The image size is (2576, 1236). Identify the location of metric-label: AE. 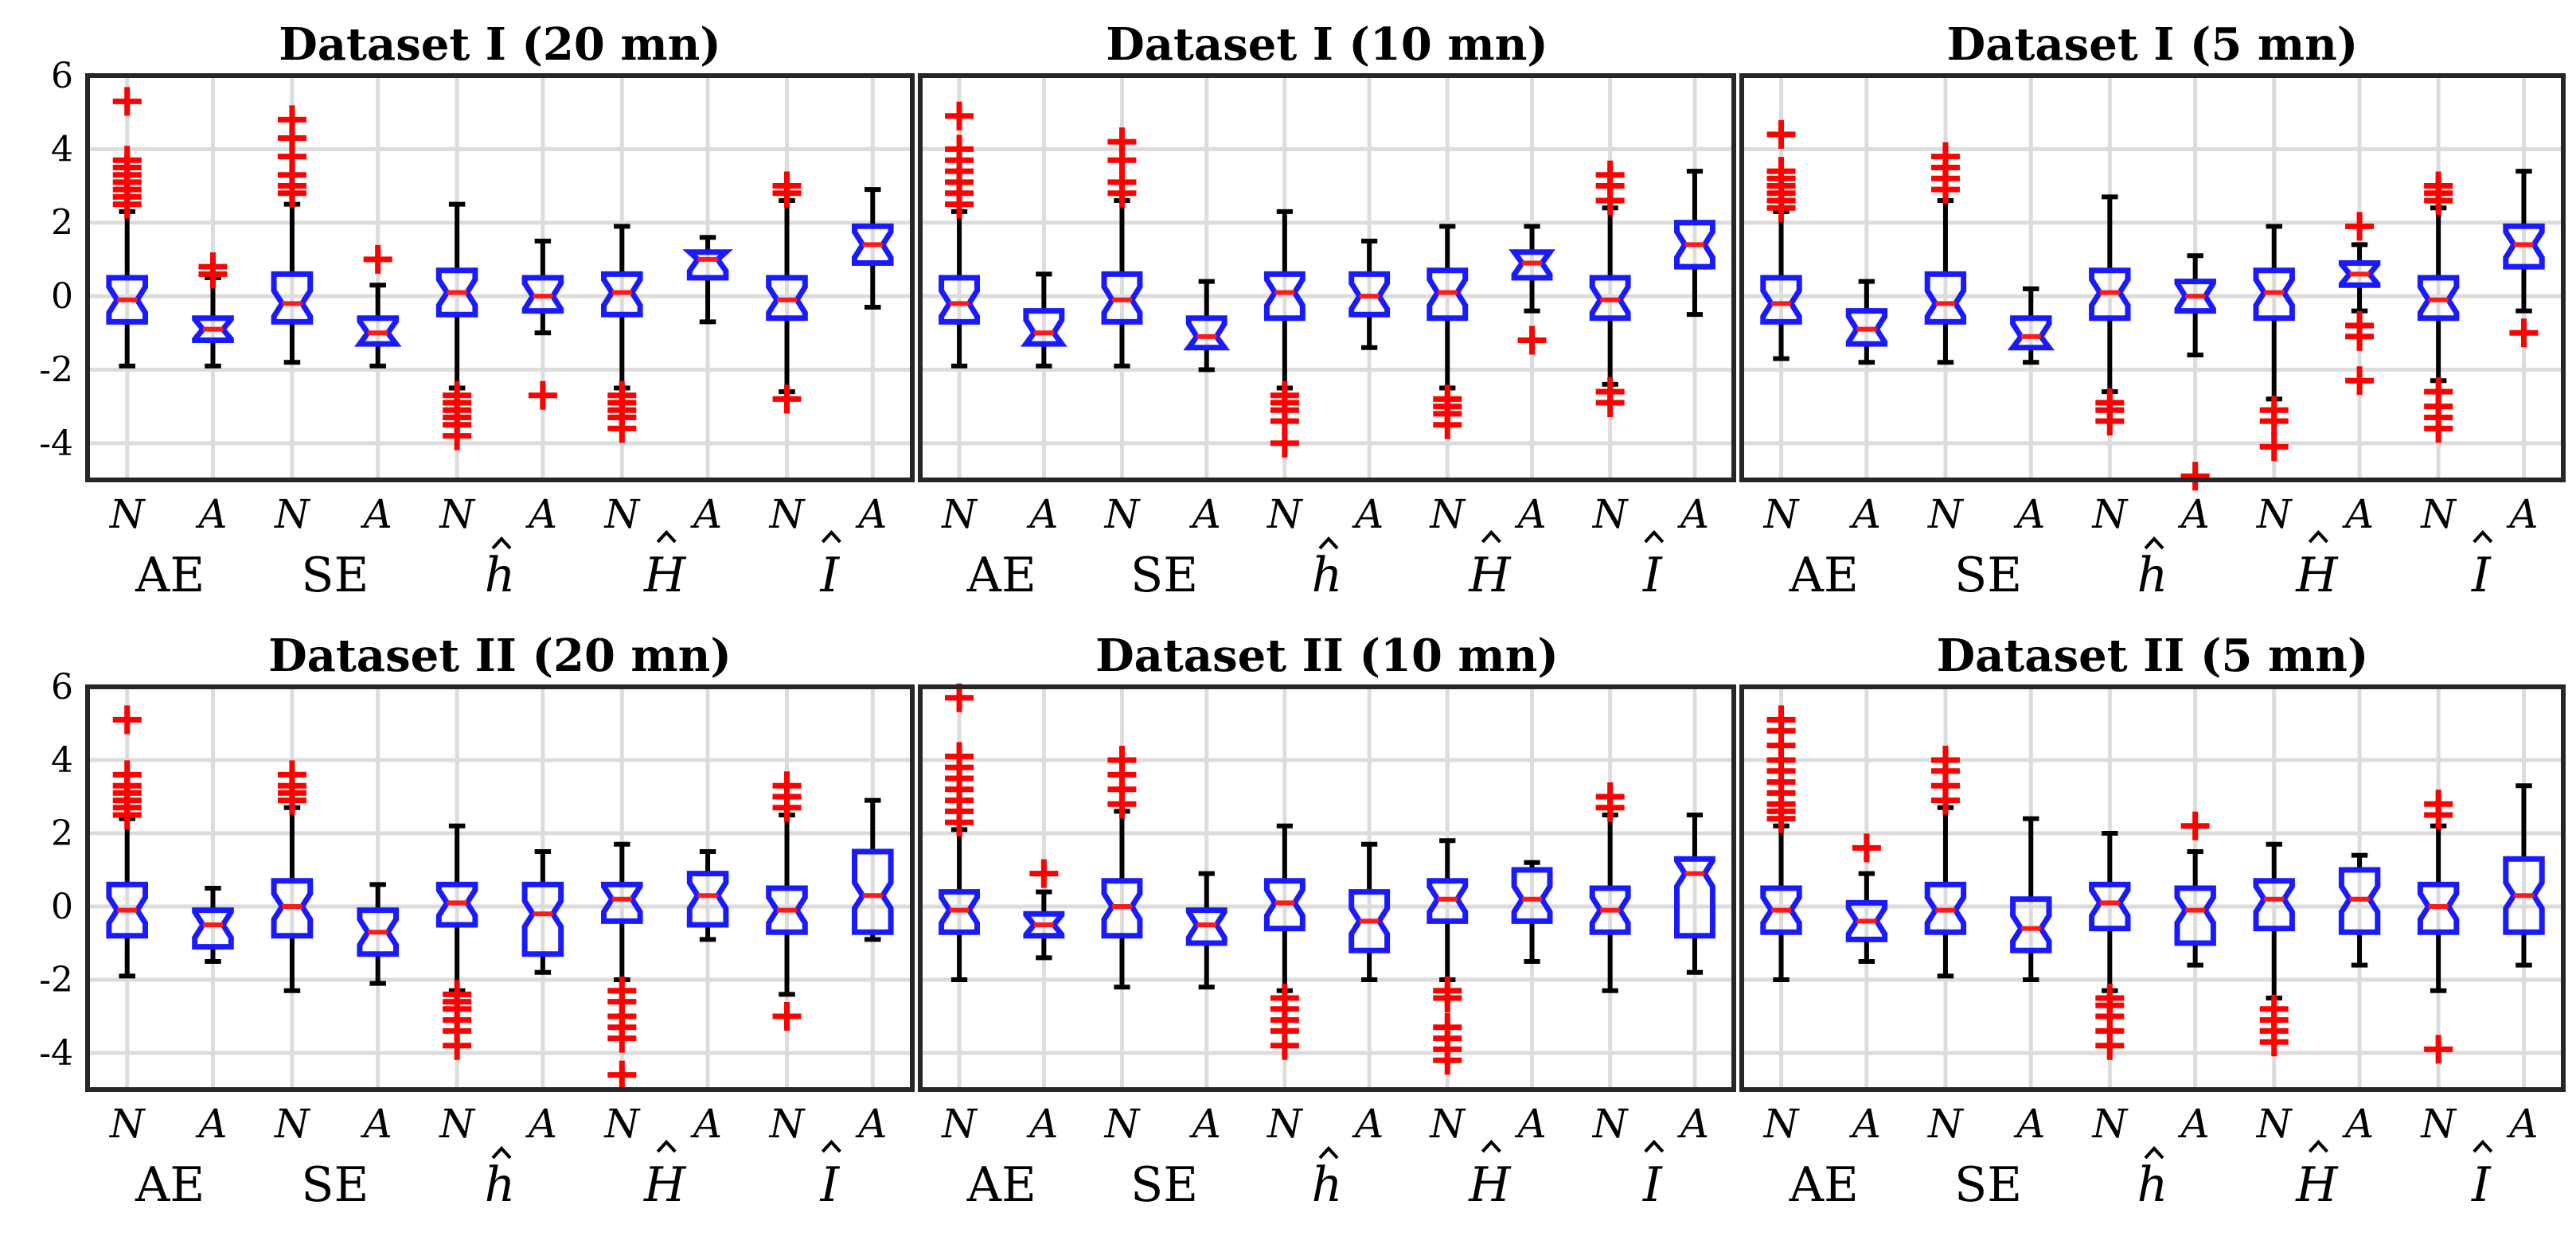
(1824, 1185).